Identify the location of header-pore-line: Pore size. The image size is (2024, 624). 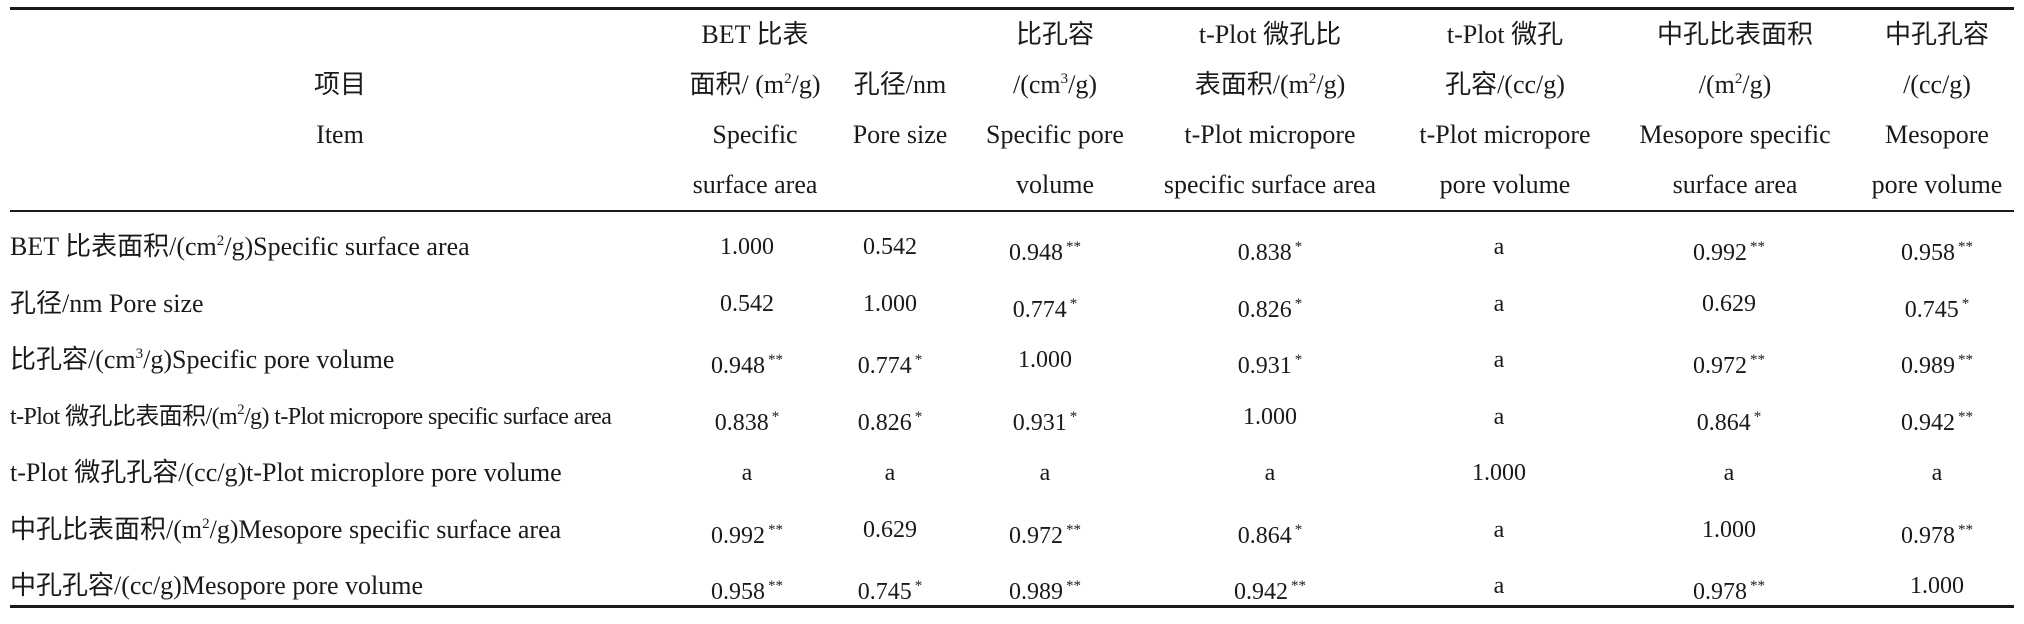
(900, 134).